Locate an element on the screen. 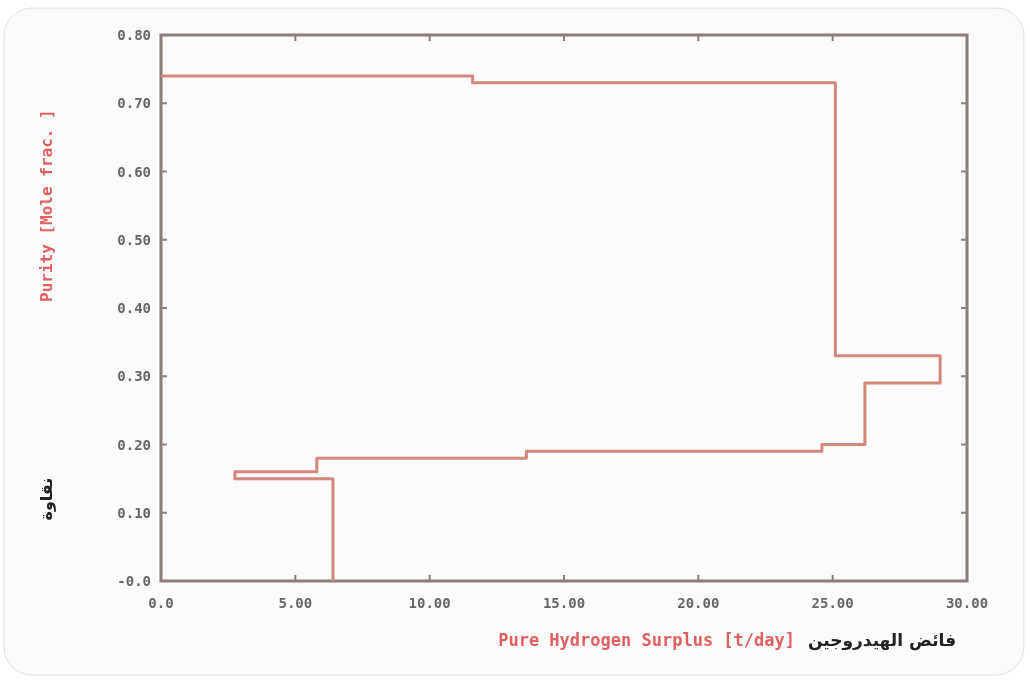 This screenshot has width=1030, height=683. y-tick-label: 0.40 is located at coordinates (134, 308).